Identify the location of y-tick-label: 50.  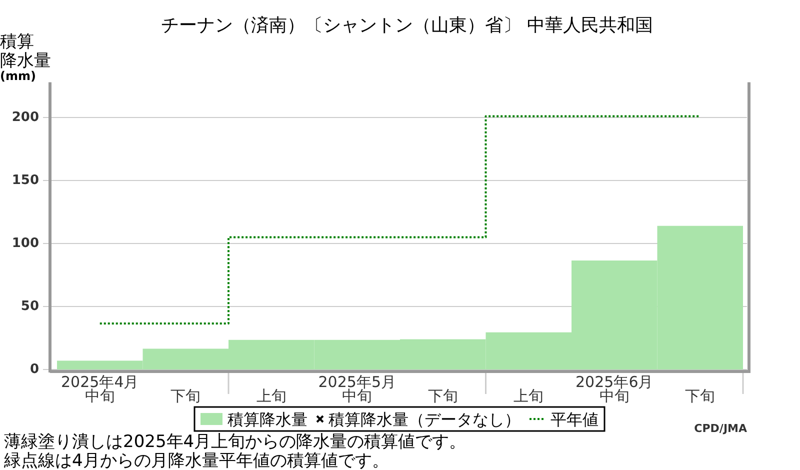
(29, 306).